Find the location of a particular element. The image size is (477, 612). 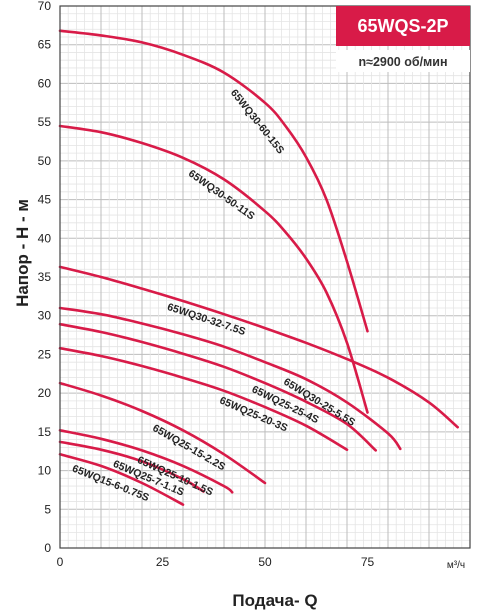

y-axis-ticks: 0 5 10 15 20 25 30 35 40 45 50 55 60 65 70 is located at coordinates (45, 277).